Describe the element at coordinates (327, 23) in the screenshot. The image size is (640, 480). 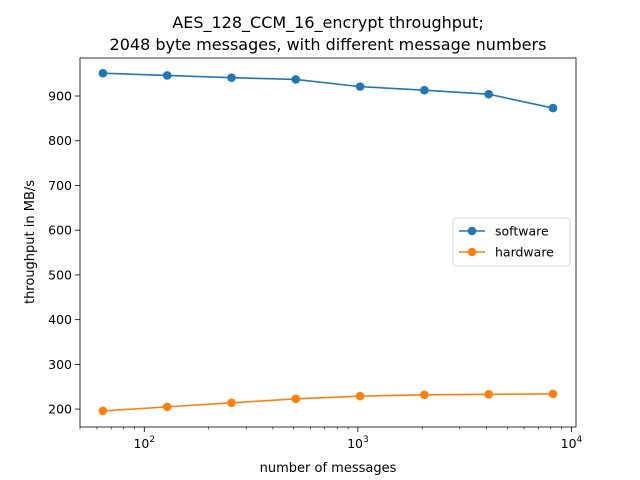
I see `chart-title-line-1: AES_128_CCM_16_encrypt throughput;` at that location.